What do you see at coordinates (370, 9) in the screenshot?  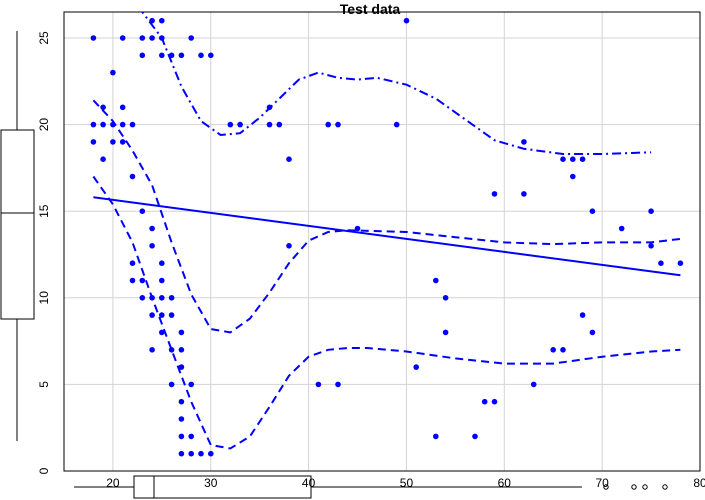 I see `chart-title: Test data` at bounding box center [370, 9].